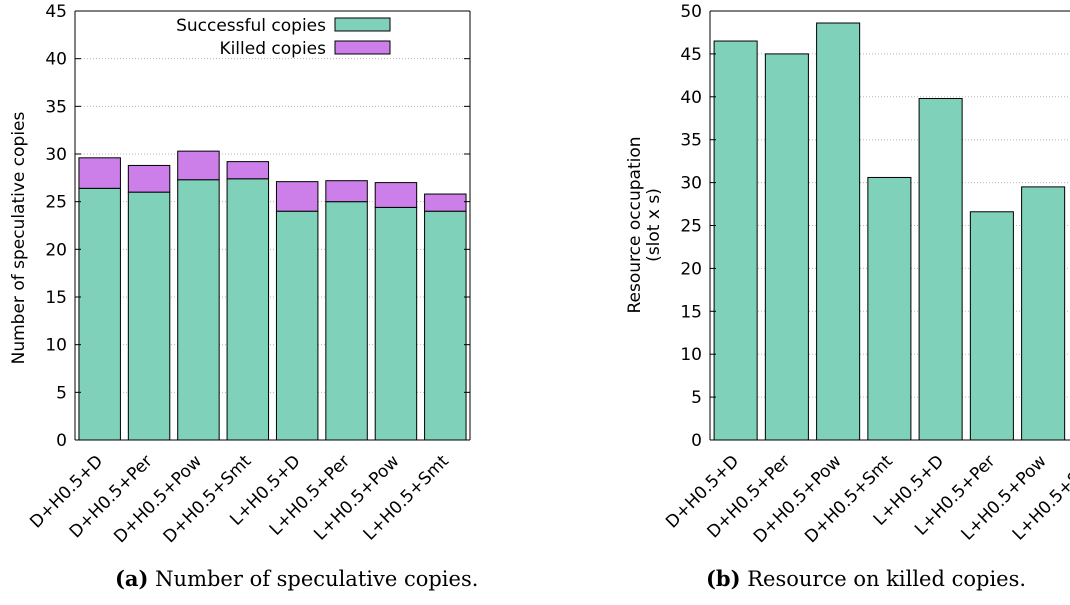 The height and width of the screenshot is (605, 1070). I want to click on caption-text: Number of speculative copies., so click(317, 579).